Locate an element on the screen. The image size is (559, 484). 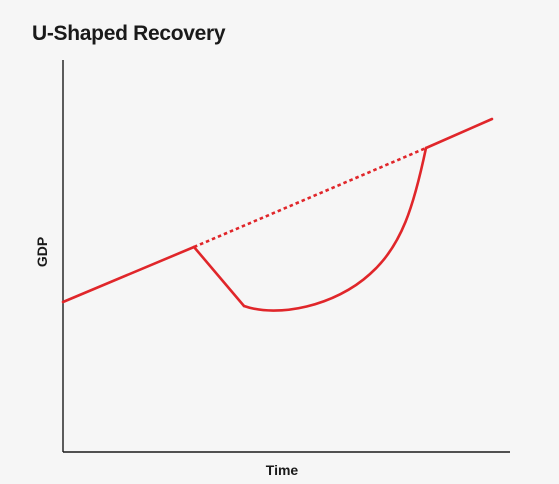
u-recovery-curve is located at coordinates (335, 229).